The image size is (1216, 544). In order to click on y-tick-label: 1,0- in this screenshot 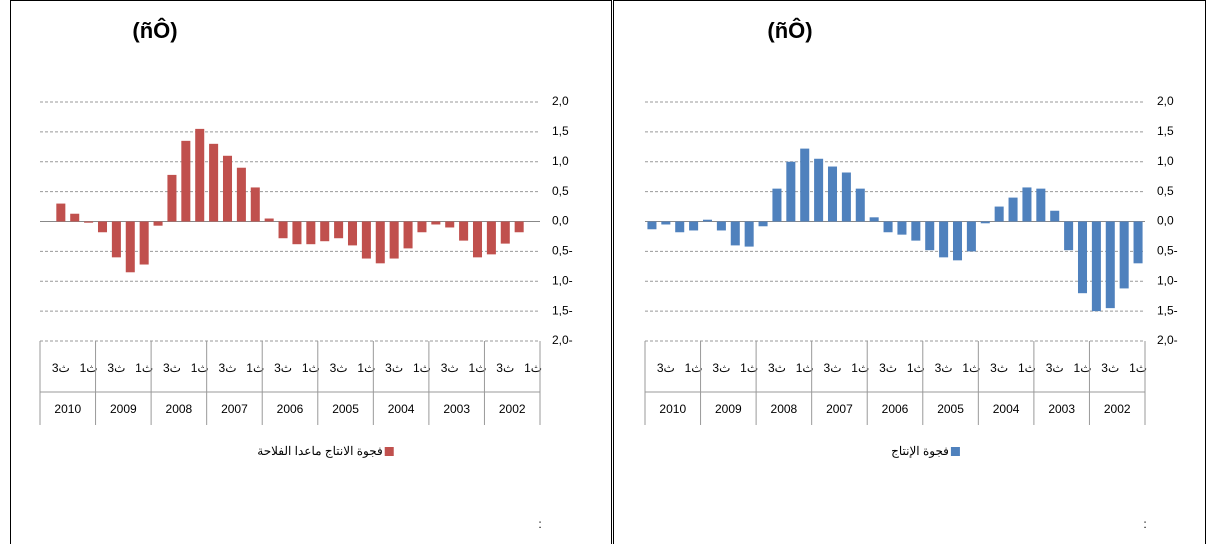, I will do `click(1167, 280)`.